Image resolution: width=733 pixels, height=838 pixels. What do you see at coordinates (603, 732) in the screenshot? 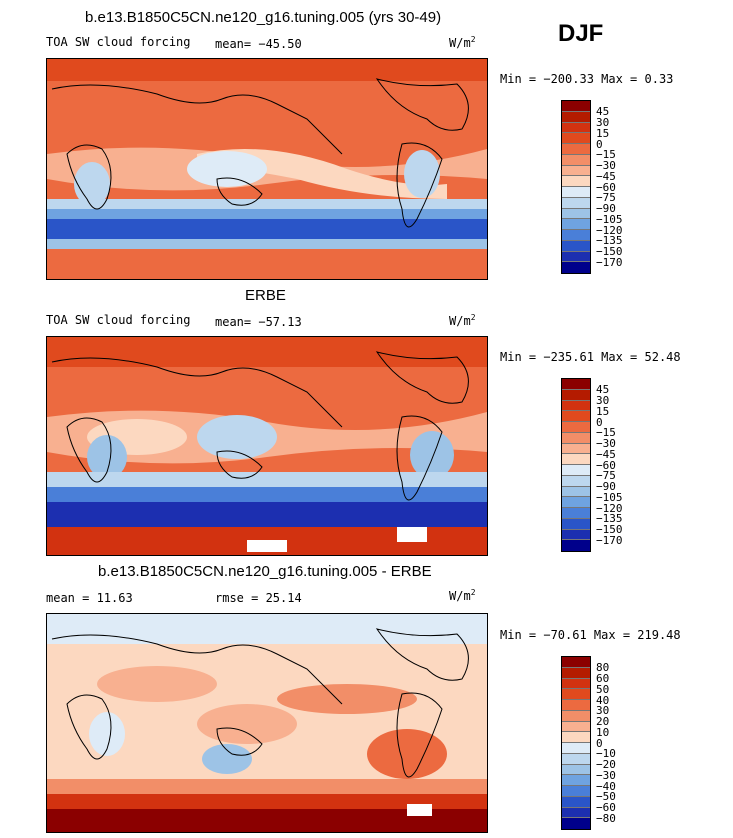
I see `panel3-colorbar-label: 10` at bounding box center [603, 732].